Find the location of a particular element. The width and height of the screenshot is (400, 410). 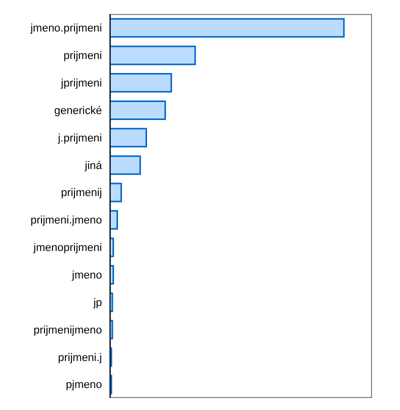

y-tick-label: jmeno.prijmeni is located at coordinates (65, 28).